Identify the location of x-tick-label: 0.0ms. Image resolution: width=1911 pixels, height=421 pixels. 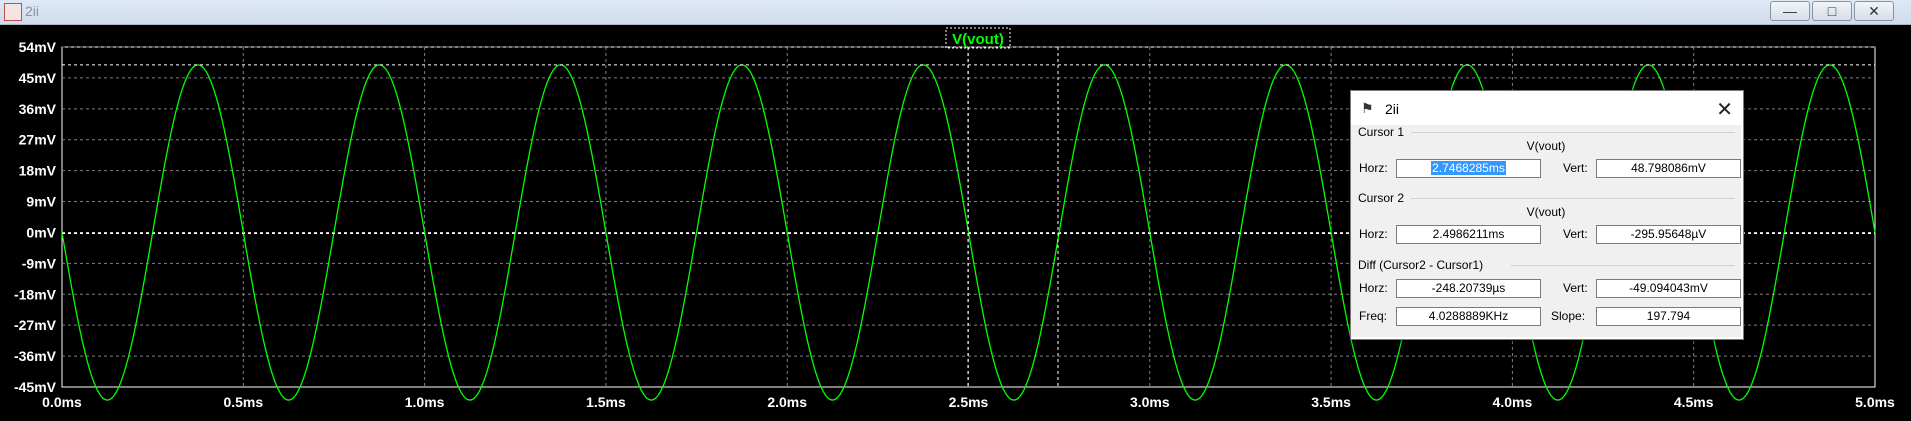
(62, 402).